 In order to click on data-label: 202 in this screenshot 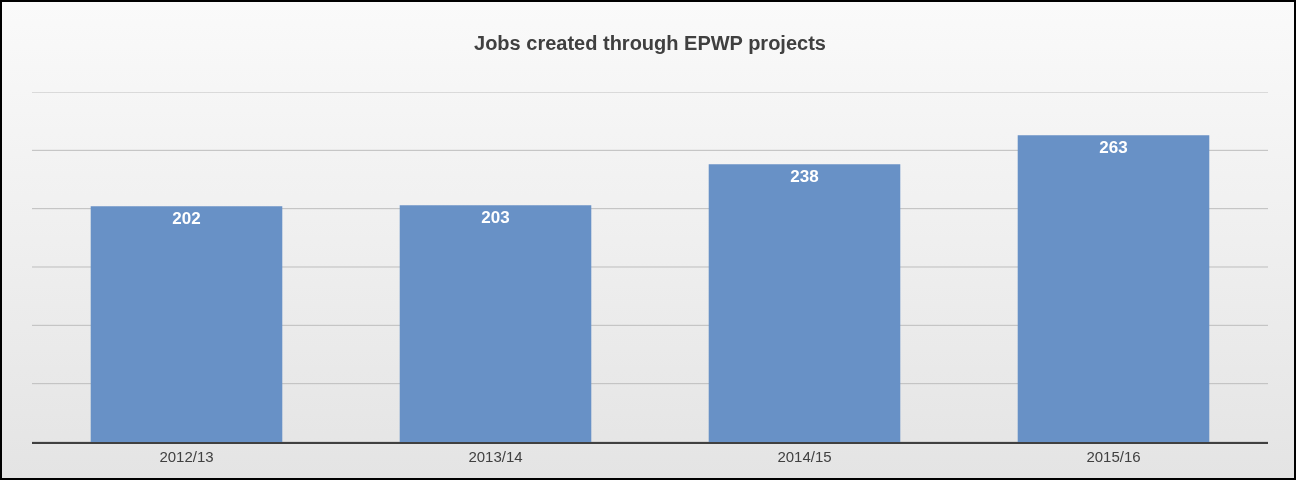, I will do `click(186, 219)`.